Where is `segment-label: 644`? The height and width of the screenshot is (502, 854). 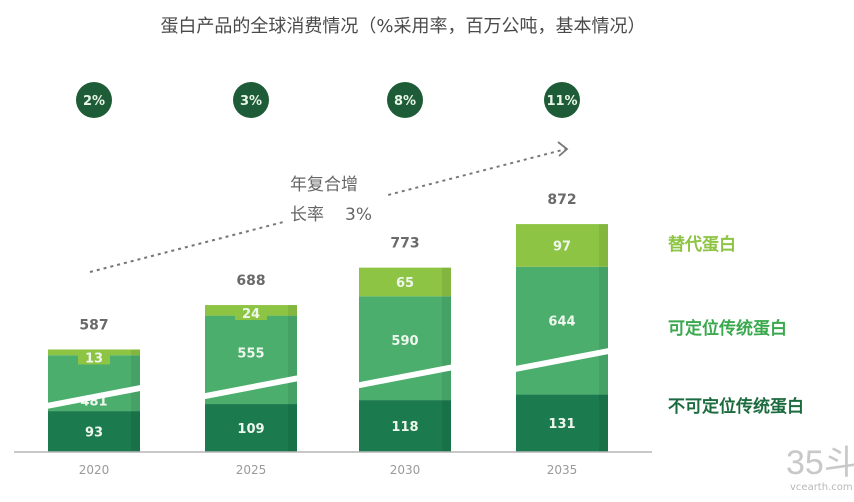 segment-label: 644 is located at coordinates (561, 321).